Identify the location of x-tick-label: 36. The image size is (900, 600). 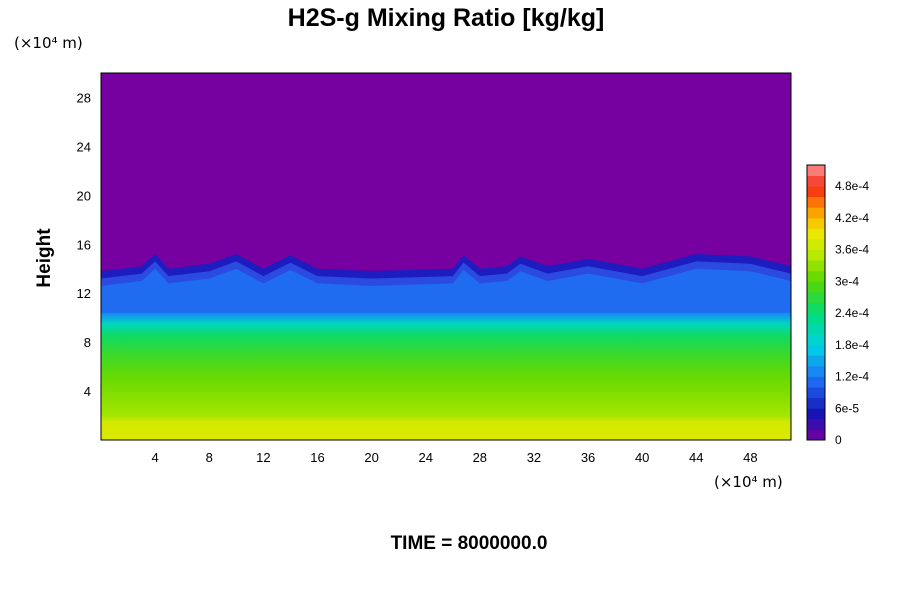
(588, 457).